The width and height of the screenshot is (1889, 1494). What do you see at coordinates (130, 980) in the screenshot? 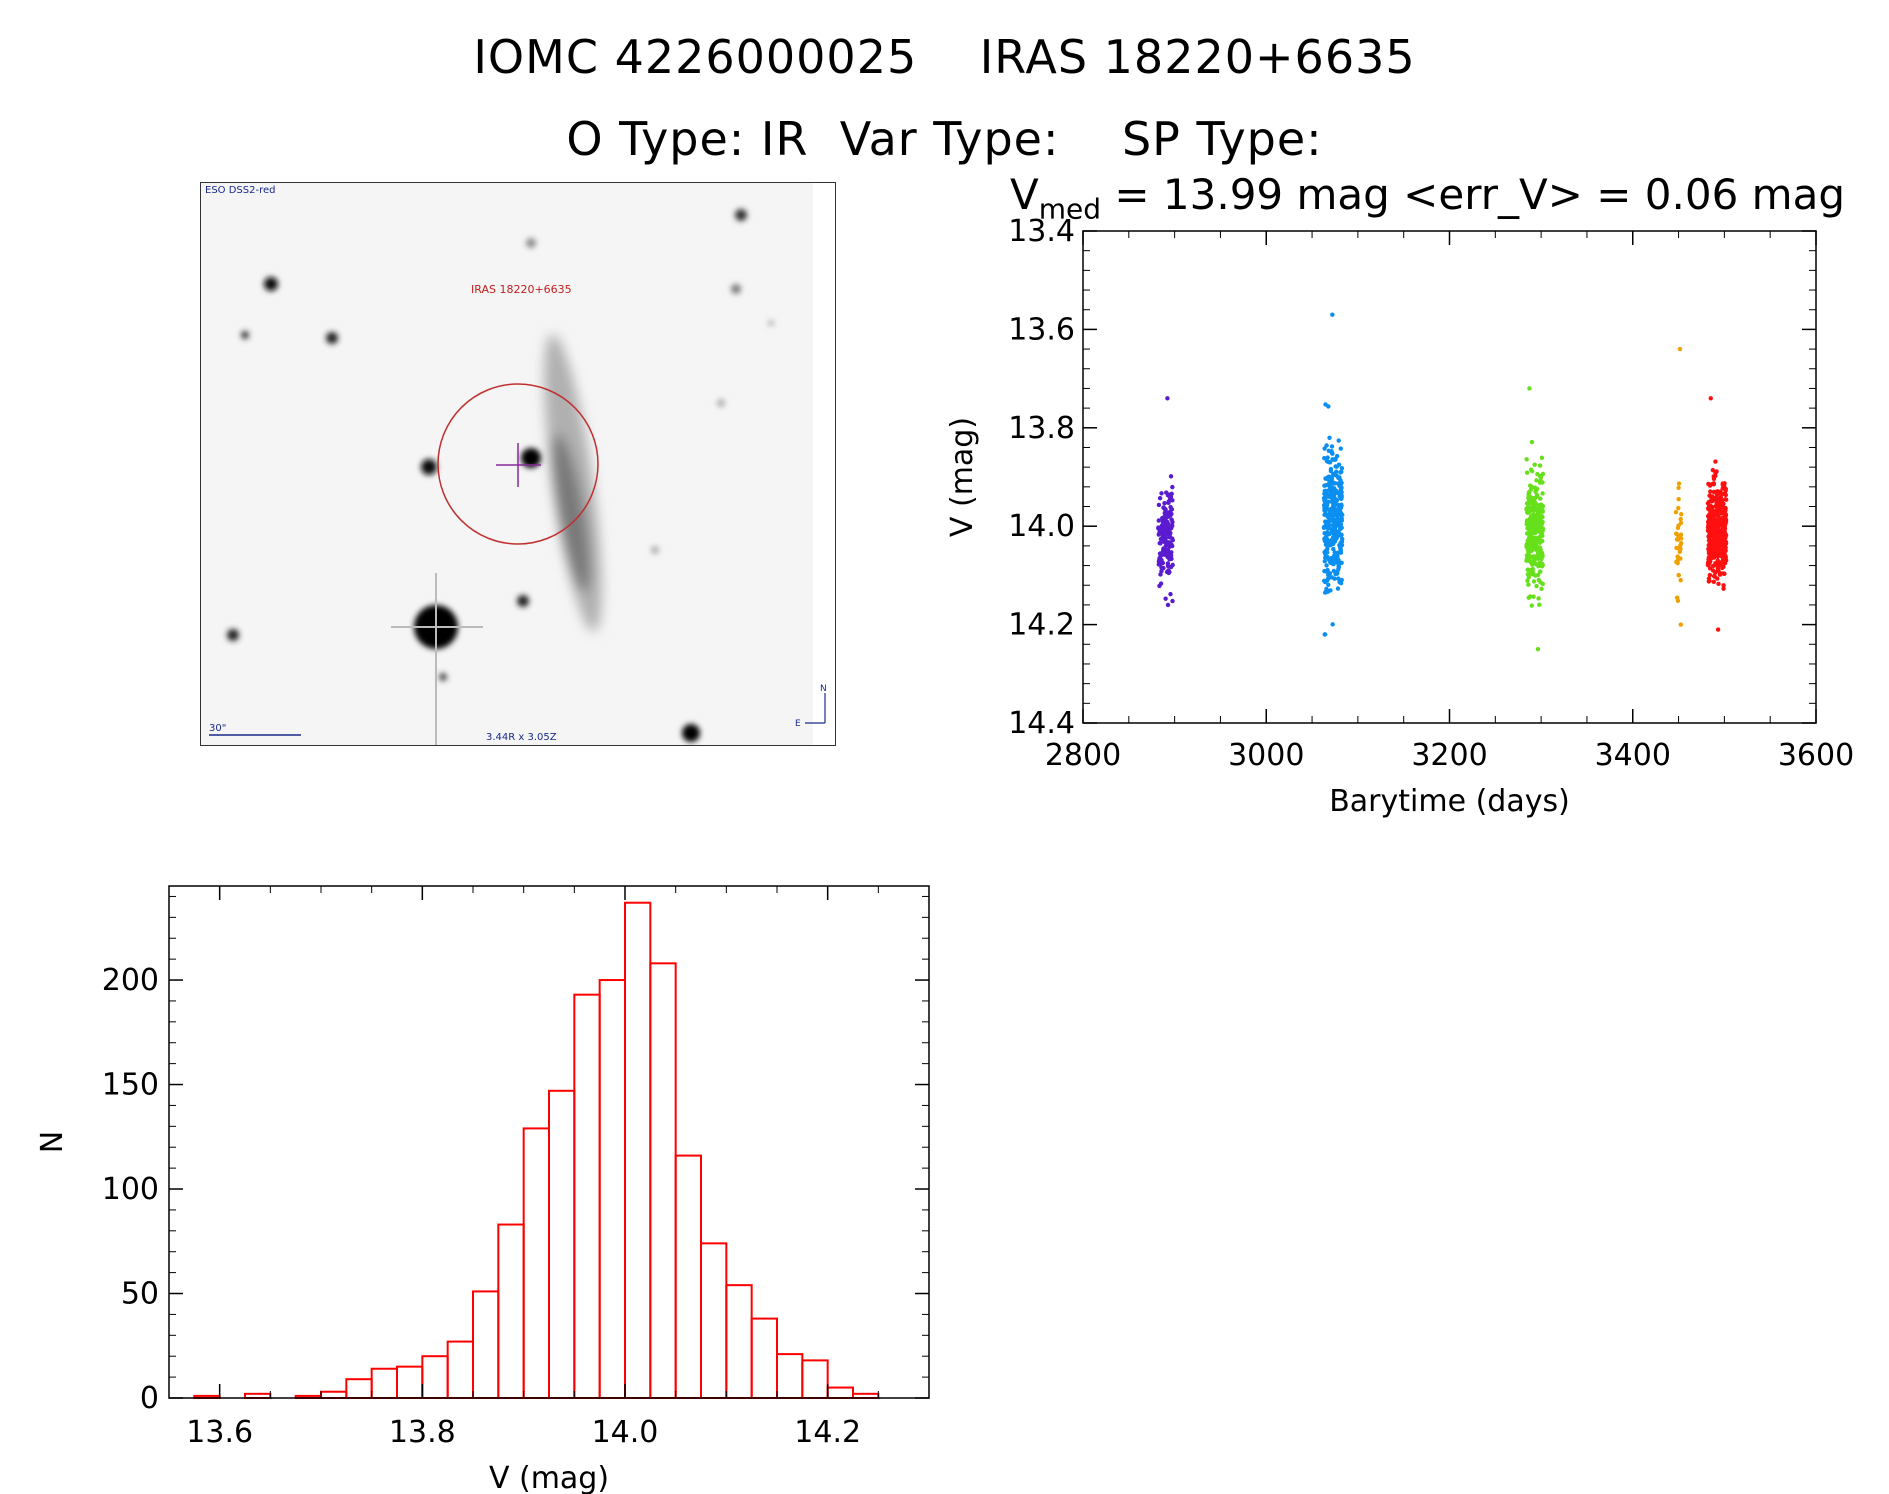
I see `hist-y-tick-label: 200` at bounding box center [130, 980].